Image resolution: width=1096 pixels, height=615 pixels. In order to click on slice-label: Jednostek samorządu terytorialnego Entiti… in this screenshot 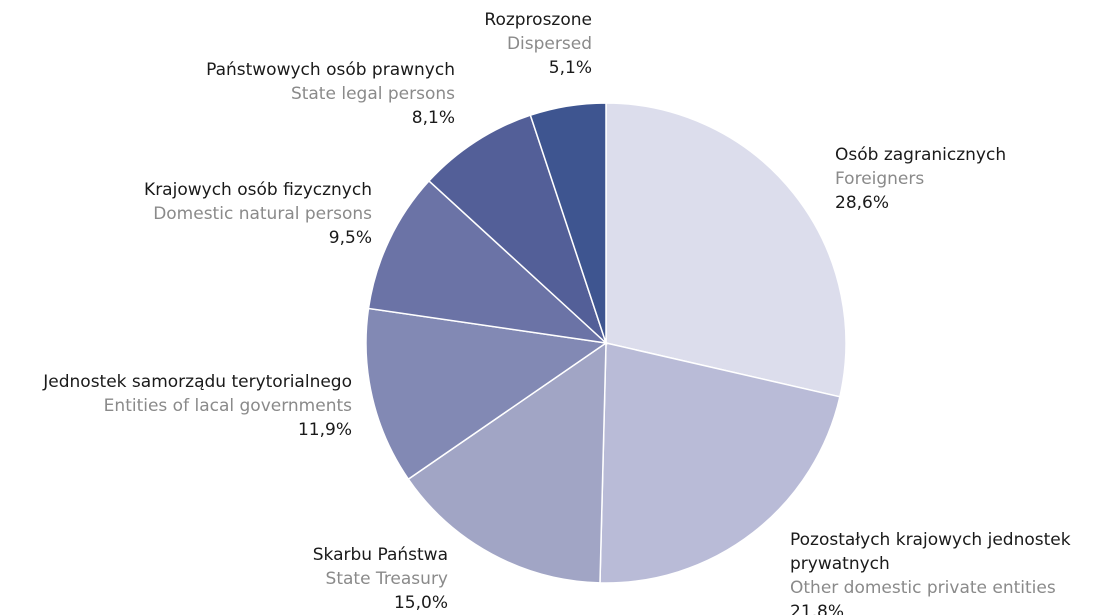, I will do `click(176, 406)`.